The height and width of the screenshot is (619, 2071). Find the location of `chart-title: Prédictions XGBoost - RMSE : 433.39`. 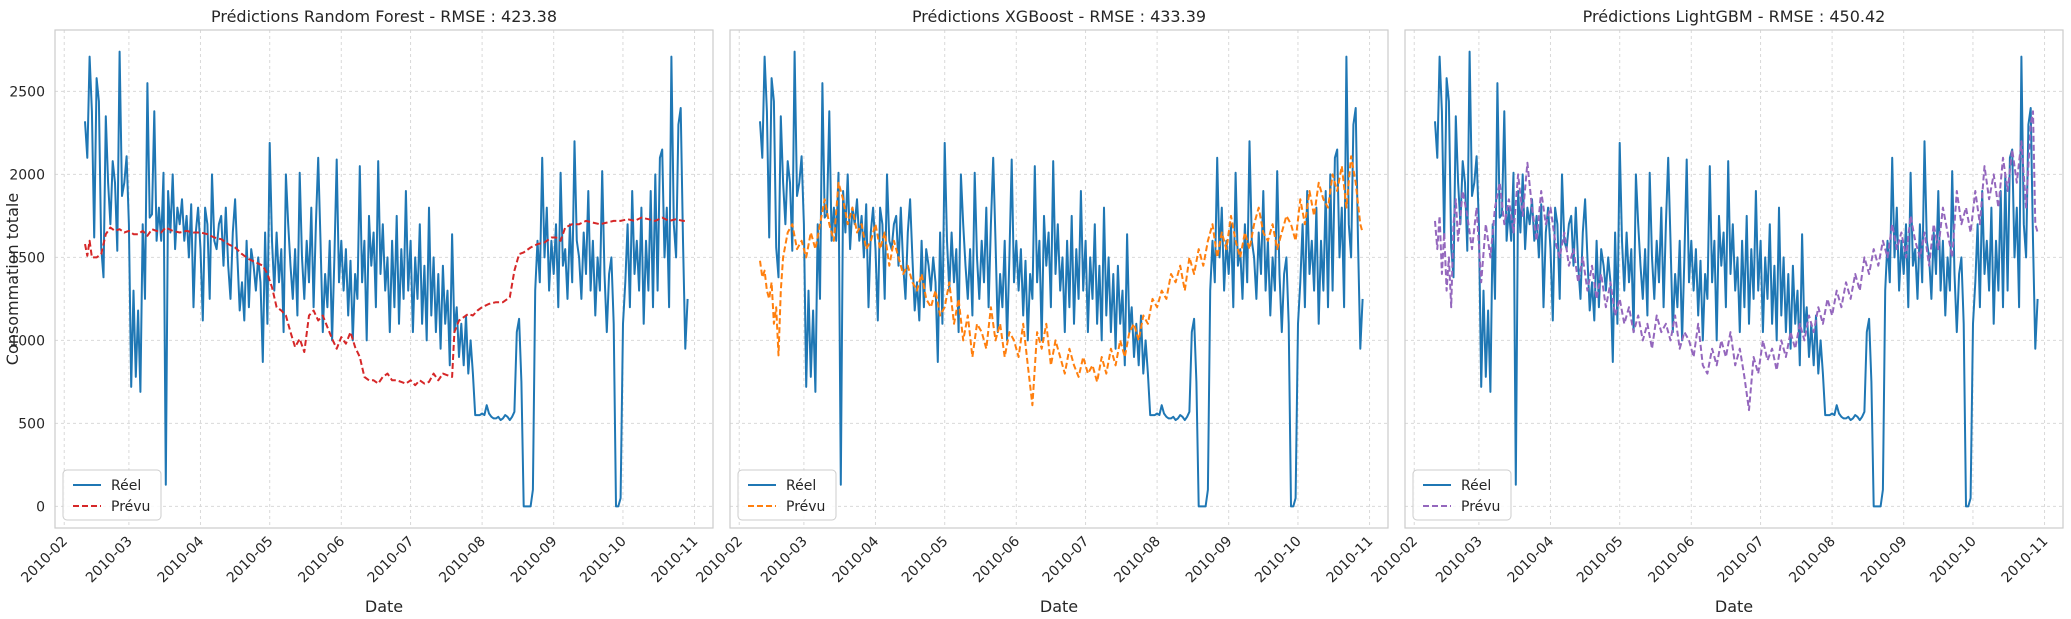

chart-title: Prédictions XGBoost - RMSE : 433.39 is located at coordinates (1059, 16).